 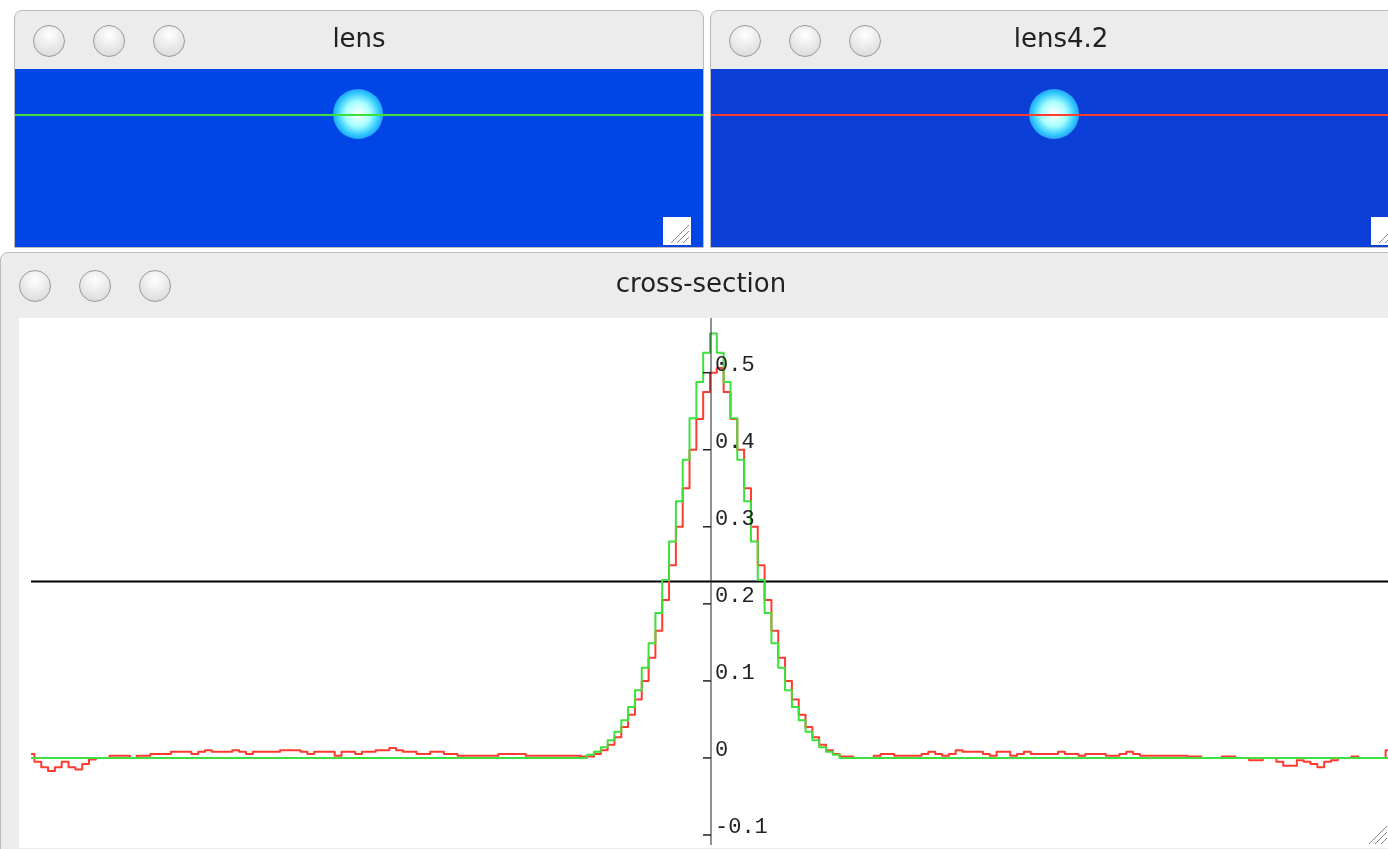 I want to click on y-tick-label: 0.1, so click(x=735, y=673).